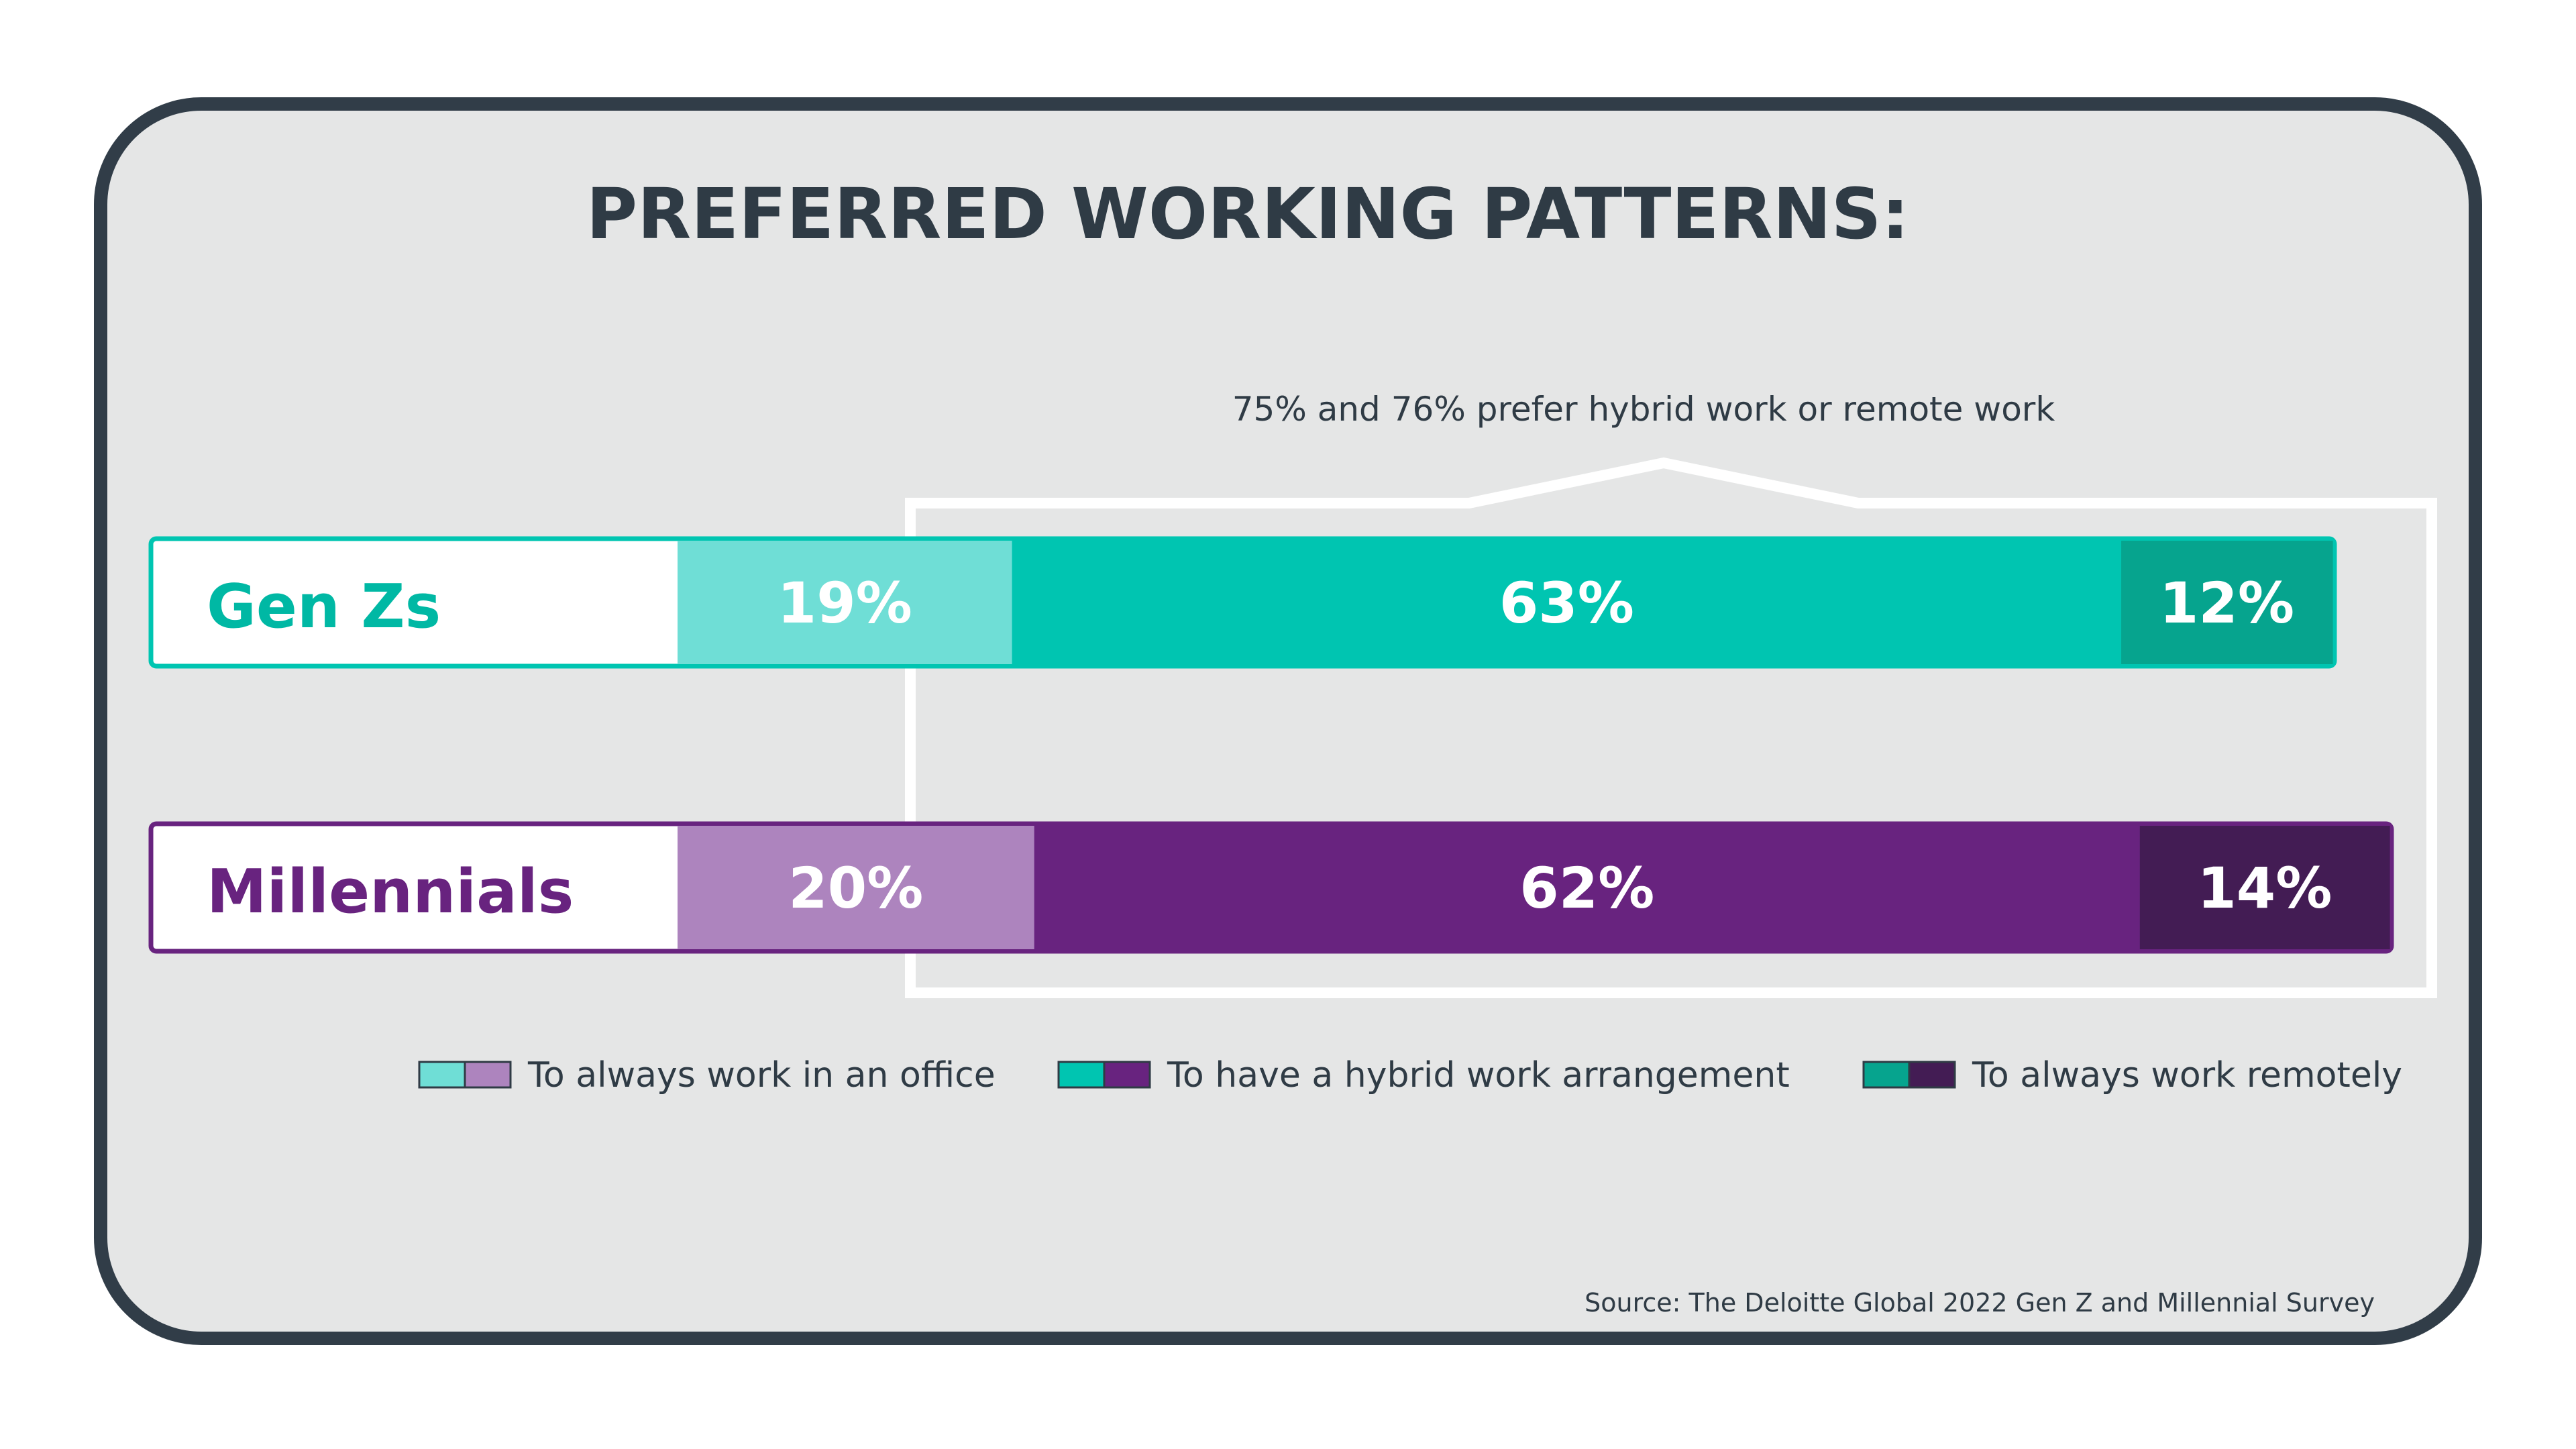 The image size is (2576, 1449). I want to click on legend-item-remote: To always work remotely, so click(2132, 1075).